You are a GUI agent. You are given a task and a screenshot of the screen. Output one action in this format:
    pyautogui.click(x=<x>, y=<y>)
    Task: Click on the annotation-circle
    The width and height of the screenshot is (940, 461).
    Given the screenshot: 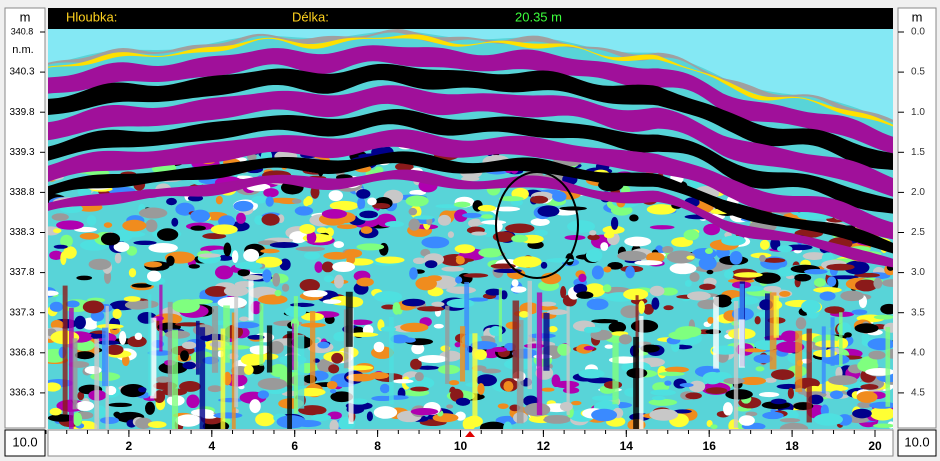 What is the action you would take?
    pyautogui.click(x=537, y=225)
    